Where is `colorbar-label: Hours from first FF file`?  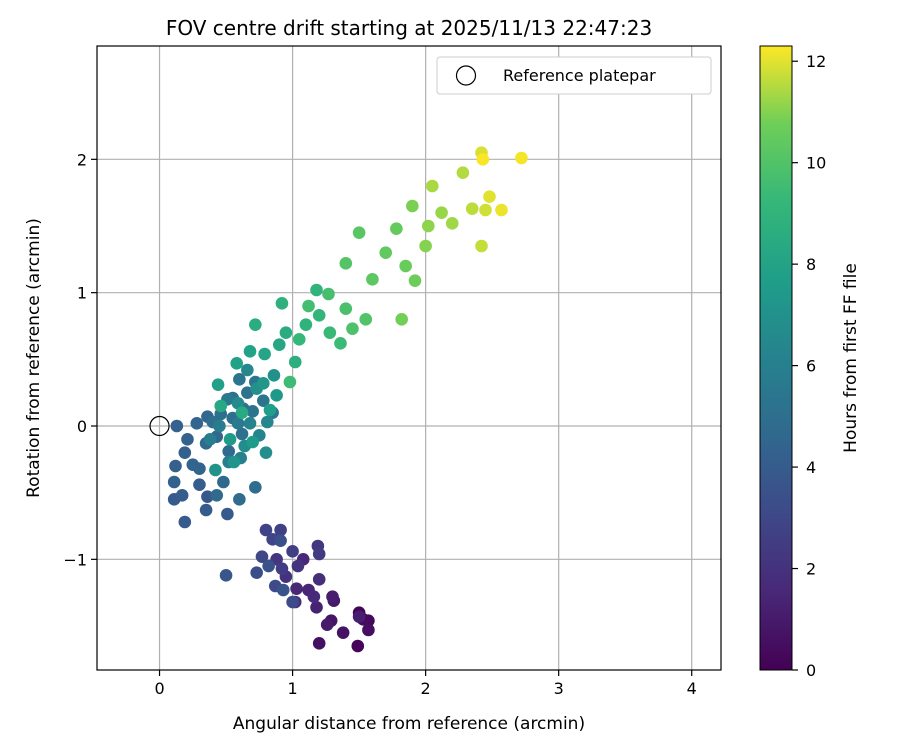 colorbar-label: Hours from first FF file is located at coordinates (851, 358).